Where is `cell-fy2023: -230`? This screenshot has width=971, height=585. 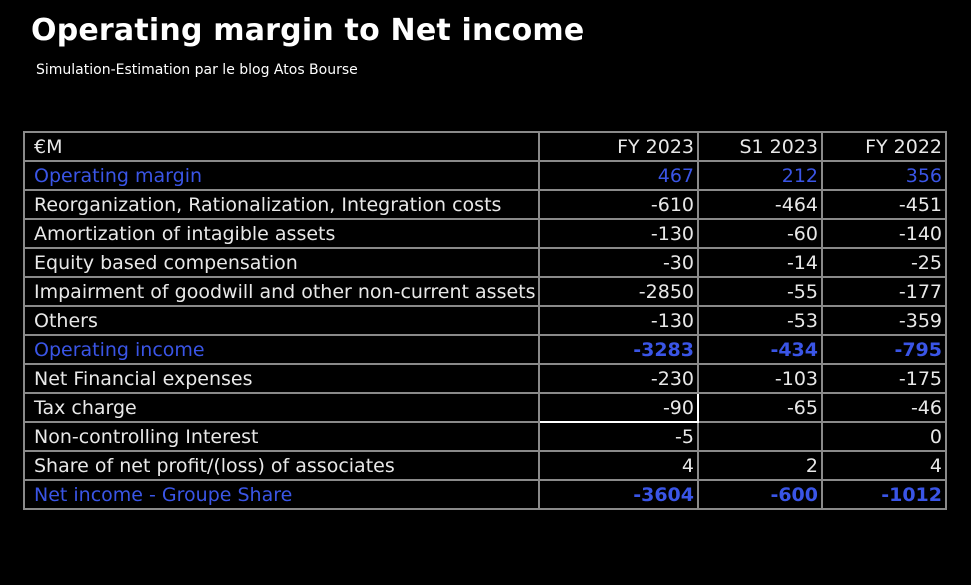
cell-fy2023: -230 is located at coordinates (618, 378).